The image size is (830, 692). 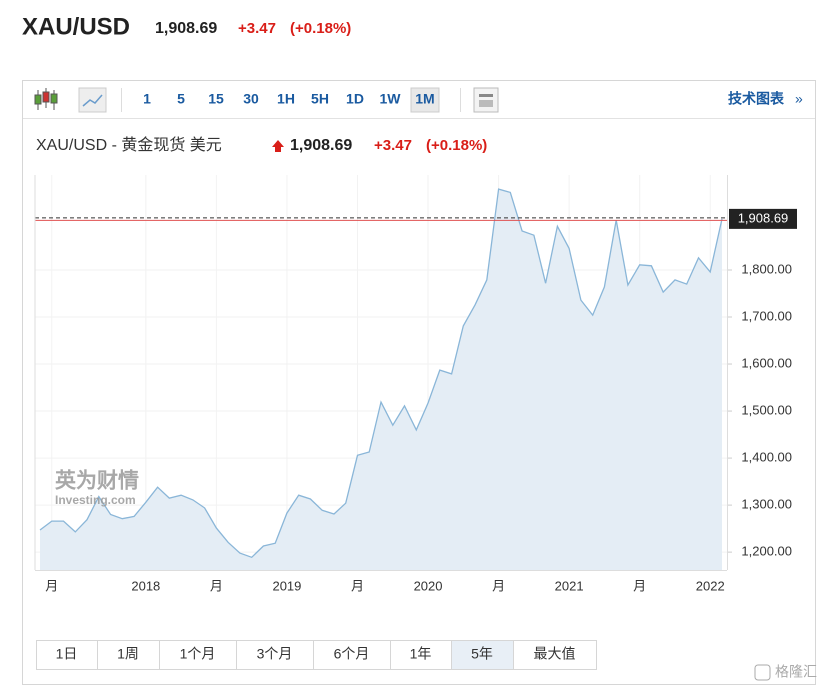 What do you see at coordinates (128, 654) in the screenshot?
I see `range-label: 1周` at bounding box center [128, 654].